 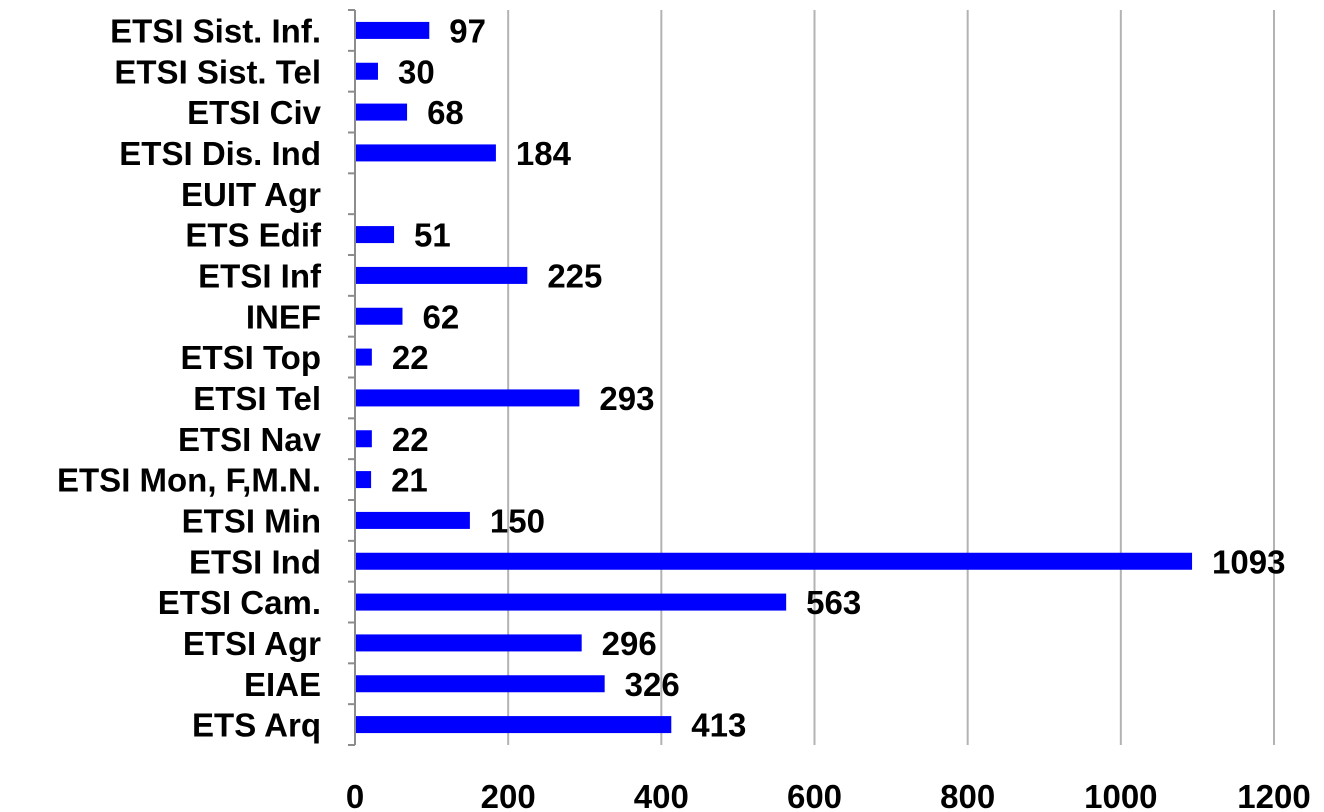 What do you see at coordinates (189, 480) in the screenshot?
I see `category-label: ETSI Mon, F,M.N.` at bounding box center [189, 480].